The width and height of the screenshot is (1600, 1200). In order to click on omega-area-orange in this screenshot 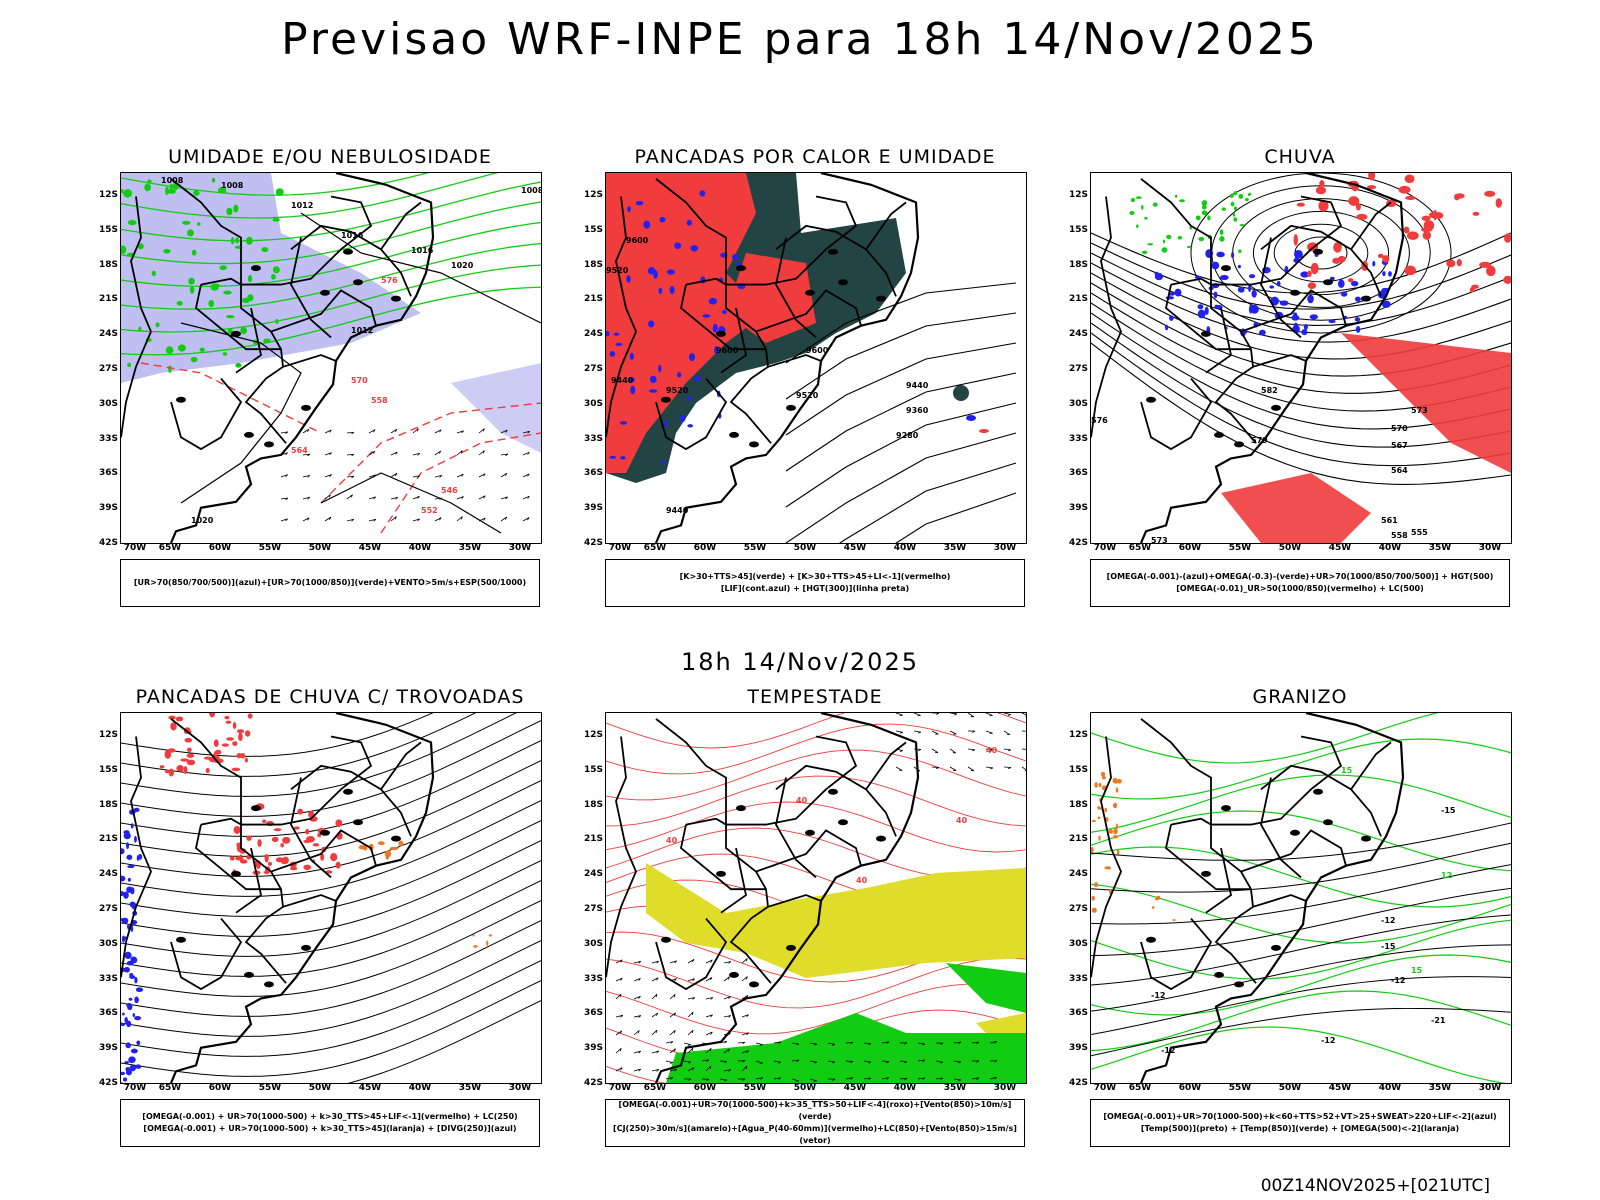, I will do `click(1093, 821)`.